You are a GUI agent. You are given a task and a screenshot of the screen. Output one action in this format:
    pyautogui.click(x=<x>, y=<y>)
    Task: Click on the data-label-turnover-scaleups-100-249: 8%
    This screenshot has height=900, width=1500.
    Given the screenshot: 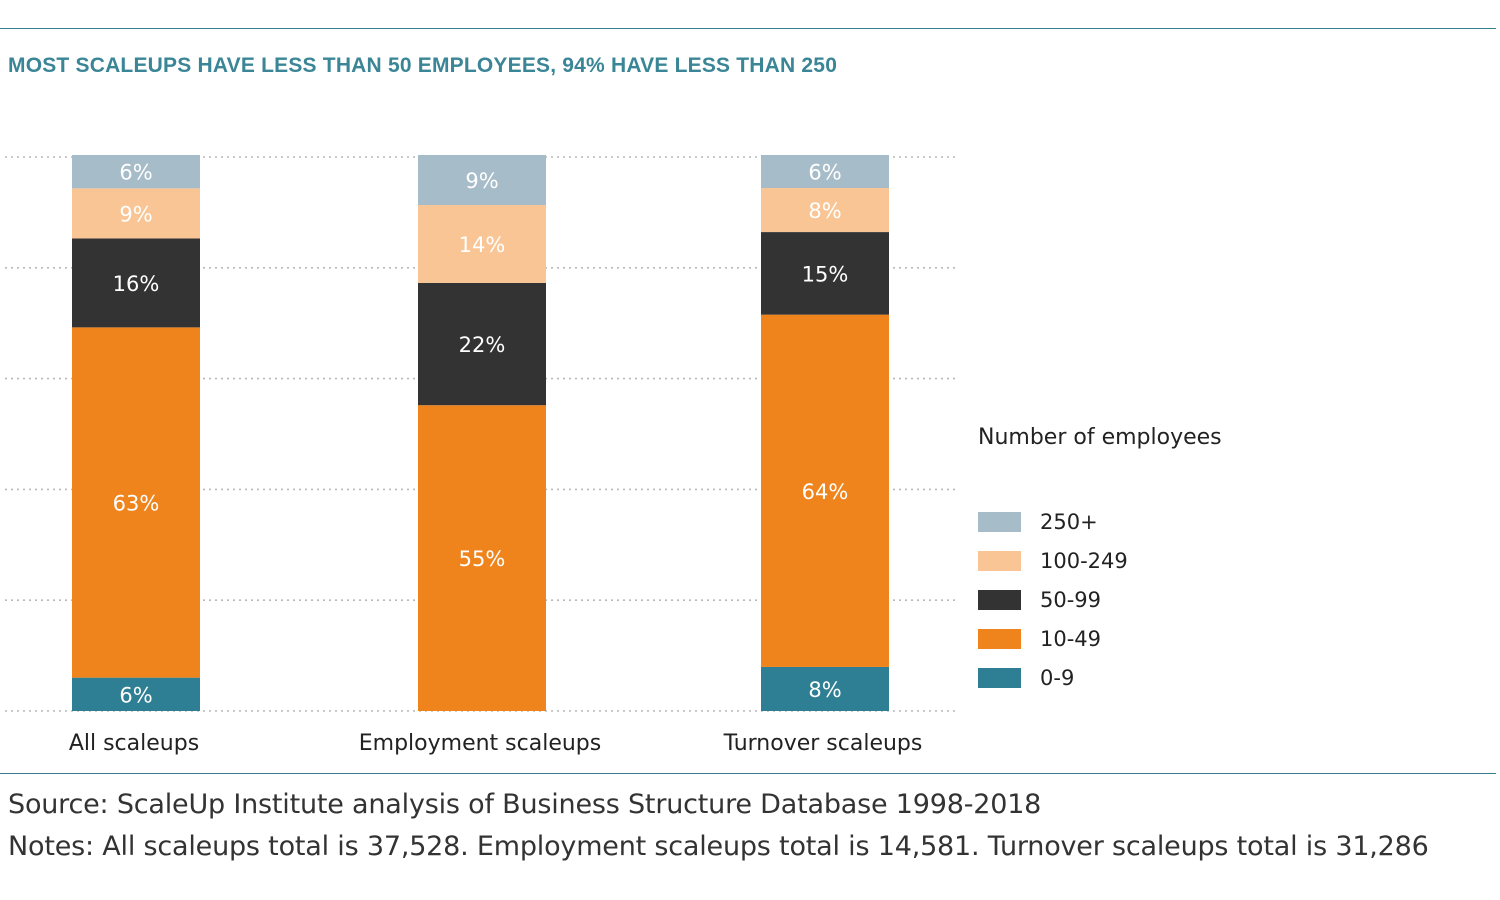 What is the action you would take?
    pyautogui.click(x=824, y=211)
    